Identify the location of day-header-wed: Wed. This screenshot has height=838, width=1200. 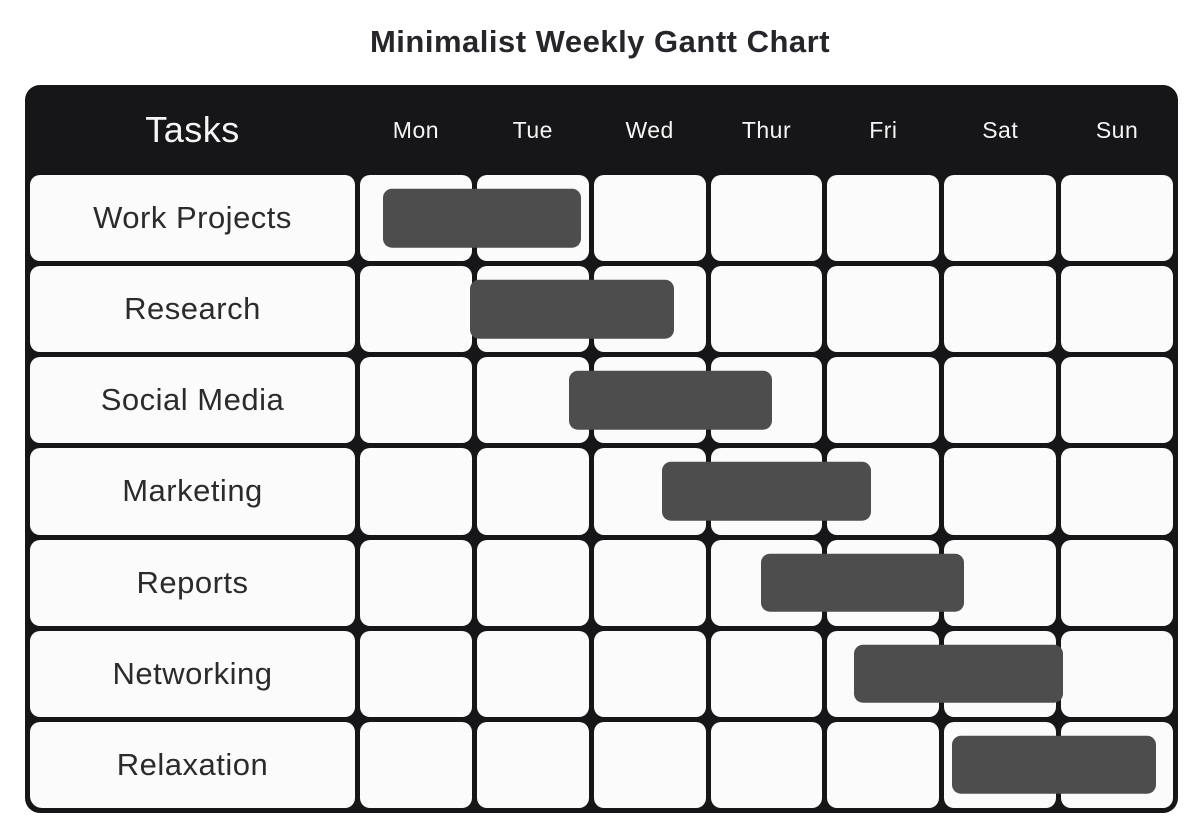
(649, 129).